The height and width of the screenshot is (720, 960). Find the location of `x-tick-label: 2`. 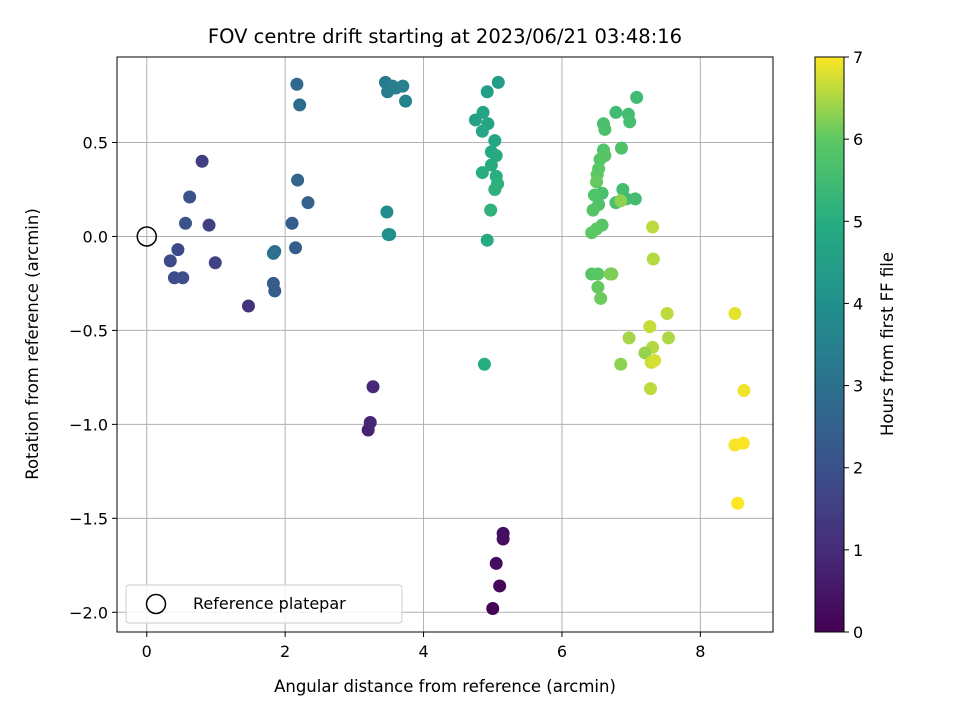

x-tick-label: 2 is located at coordinates (285, 651).